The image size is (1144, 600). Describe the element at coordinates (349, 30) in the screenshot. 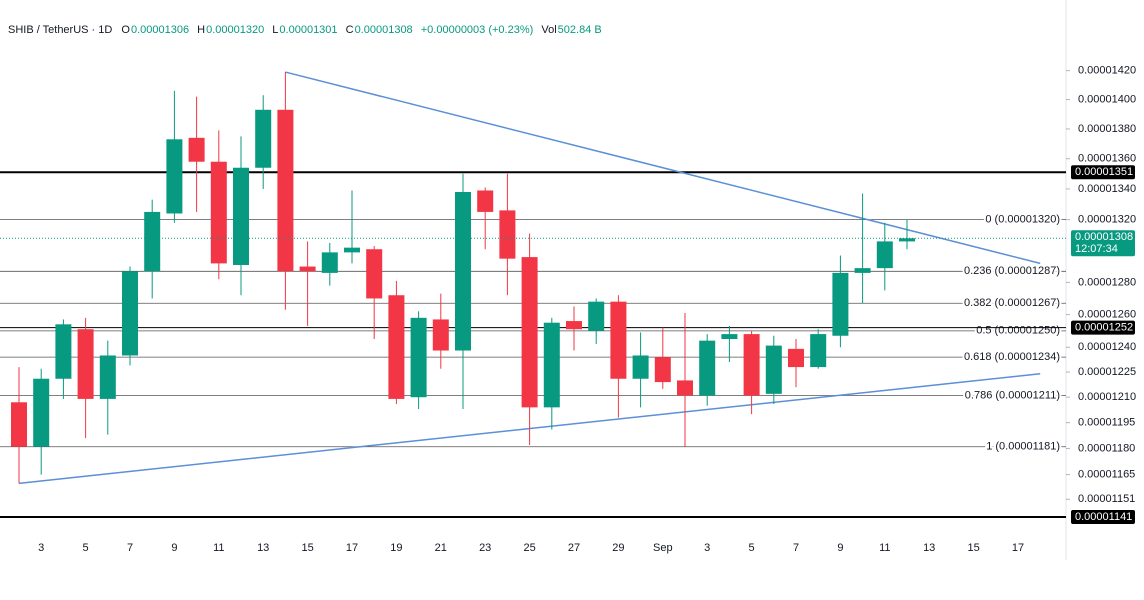

I see `close-label: C` at that location.